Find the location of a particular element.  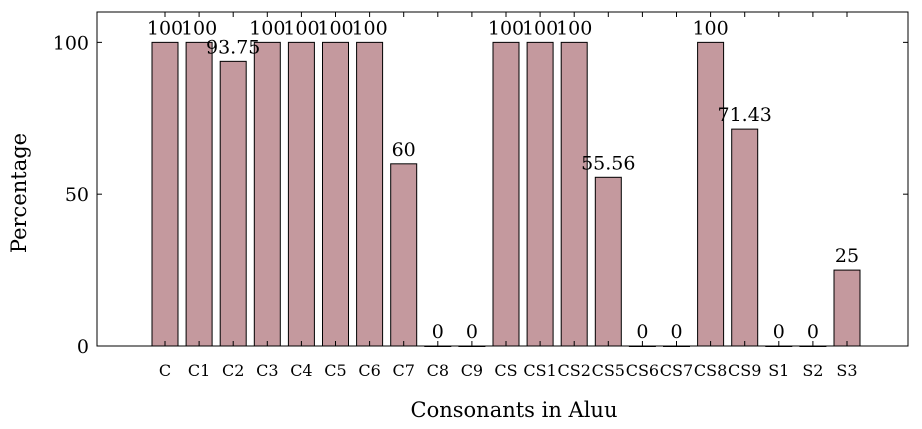

y-axis-title: Percentage is located at coordinates (19, 193).